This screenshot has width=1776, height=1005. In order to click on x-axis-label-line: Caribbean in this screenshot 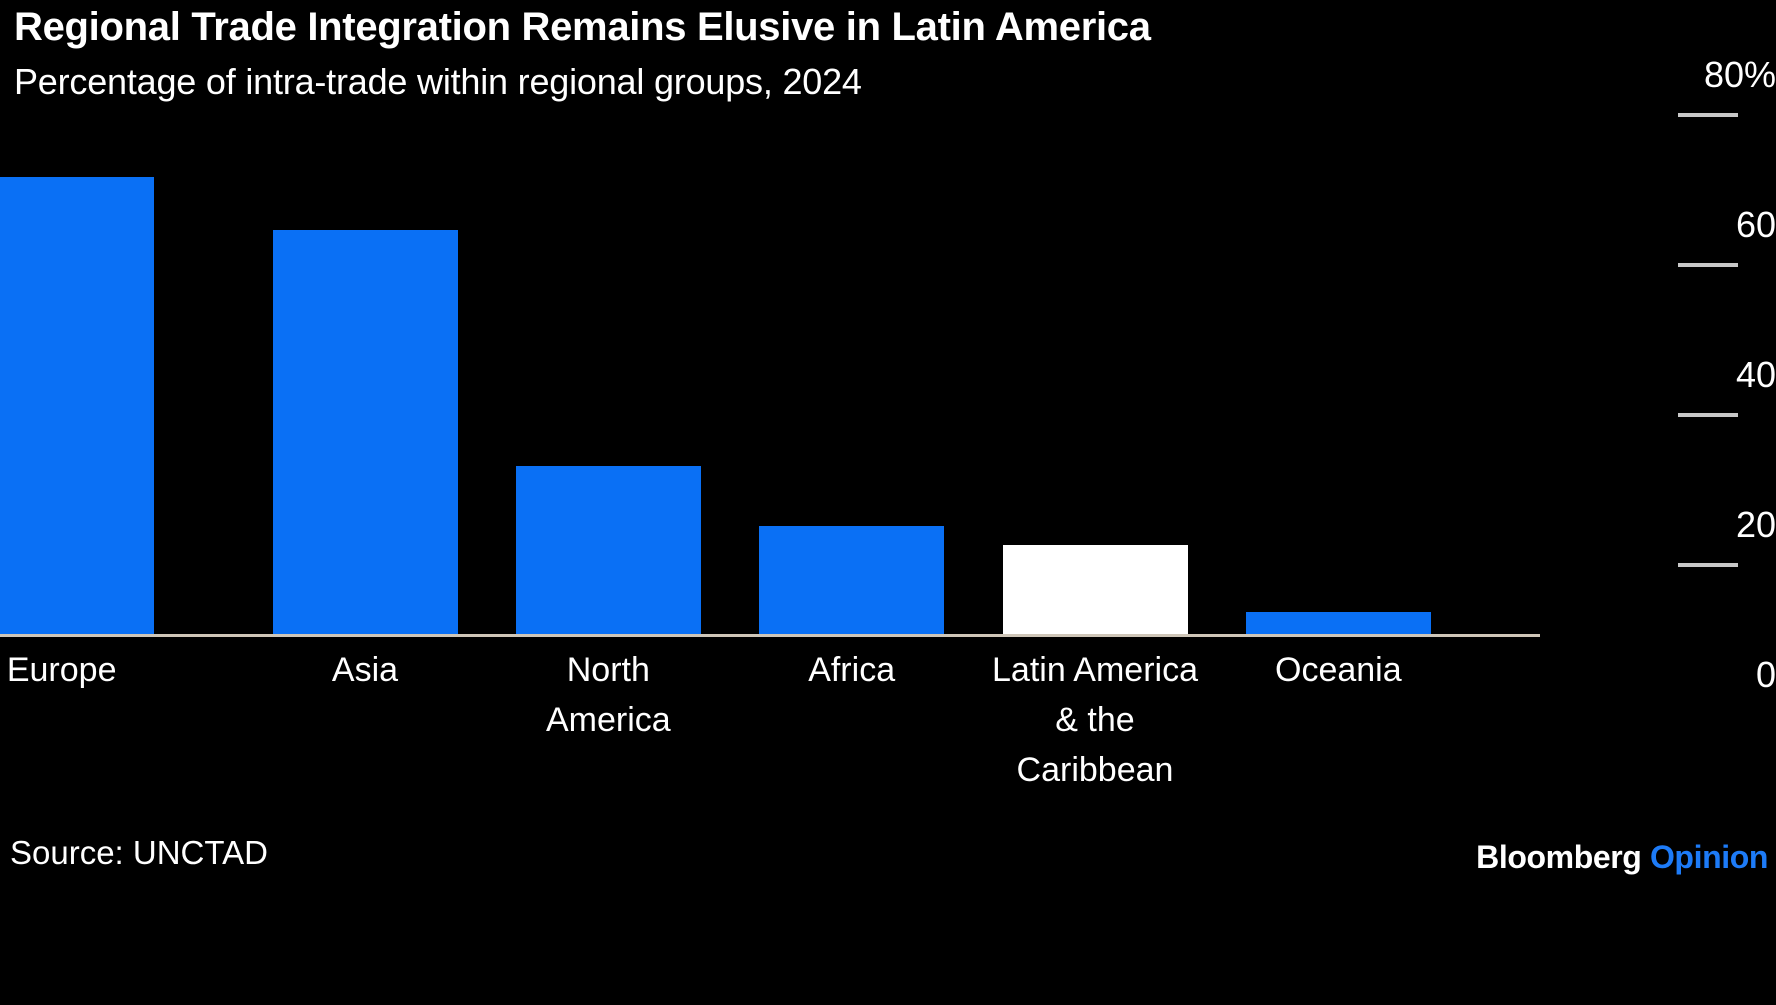, I will do `click(1095, 770)`.